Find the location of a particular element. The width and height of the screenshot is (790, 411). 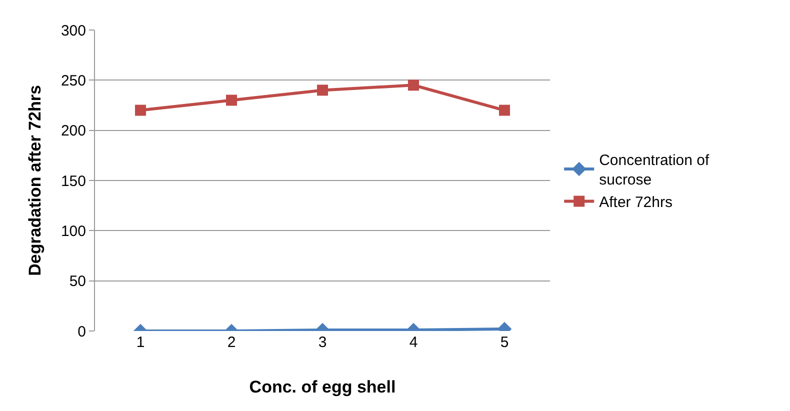

y-tick-label: 150 is located at coordinates (73, 181).